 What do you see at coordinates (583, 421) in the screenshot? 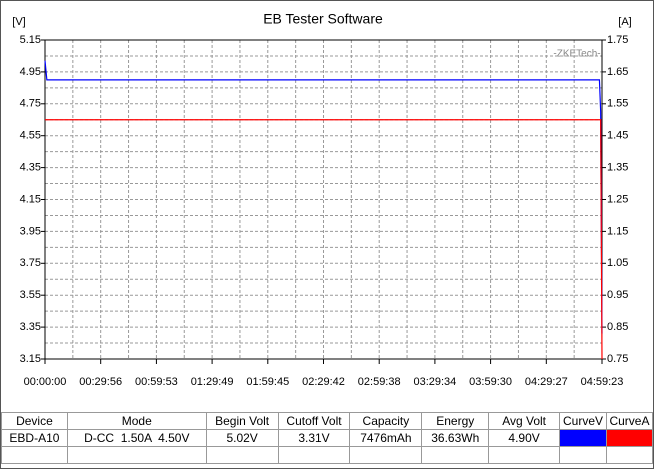
I see `header-cell: CurveV` at bounding box center [583, 421].